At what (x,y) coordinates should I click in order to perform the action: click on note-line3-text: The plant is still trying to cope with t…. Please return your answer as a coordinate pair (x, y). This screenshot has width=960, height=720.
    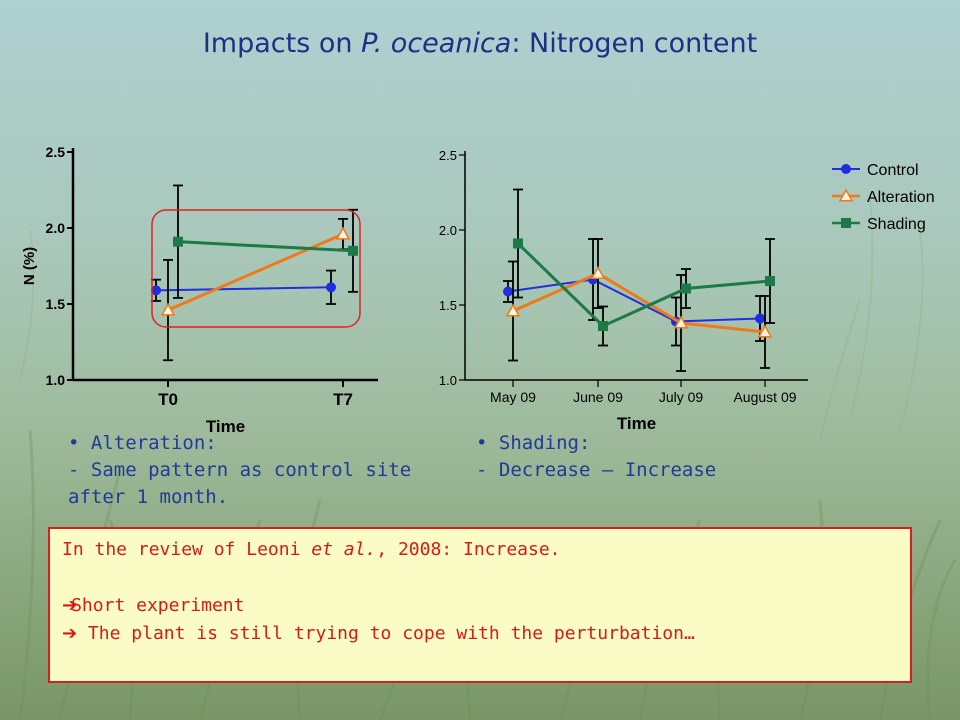
    Looking at the image, I should click on (386, 633).